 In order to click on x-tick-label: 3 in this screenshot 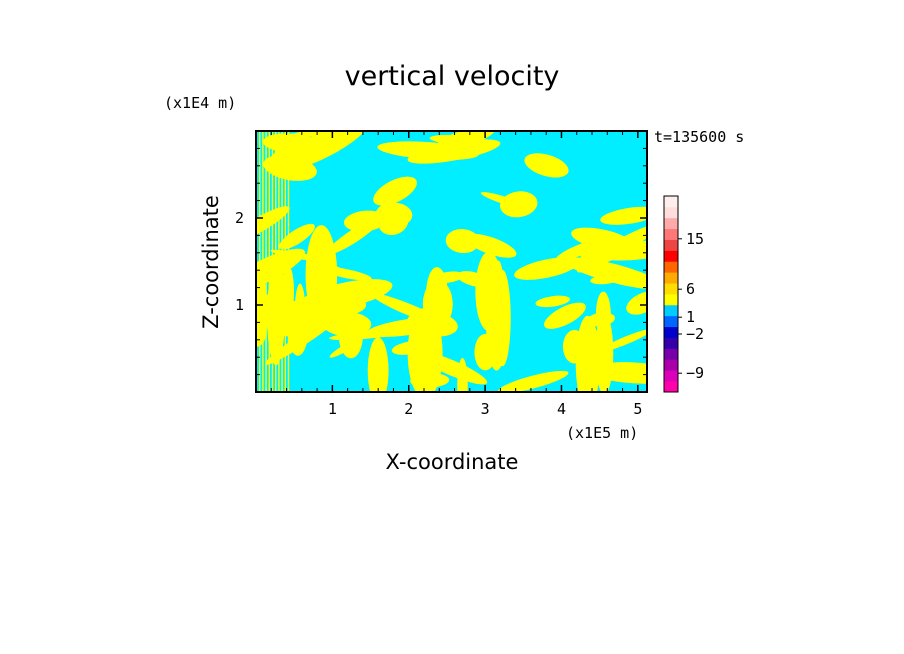, I will do `click(485, 409)`.